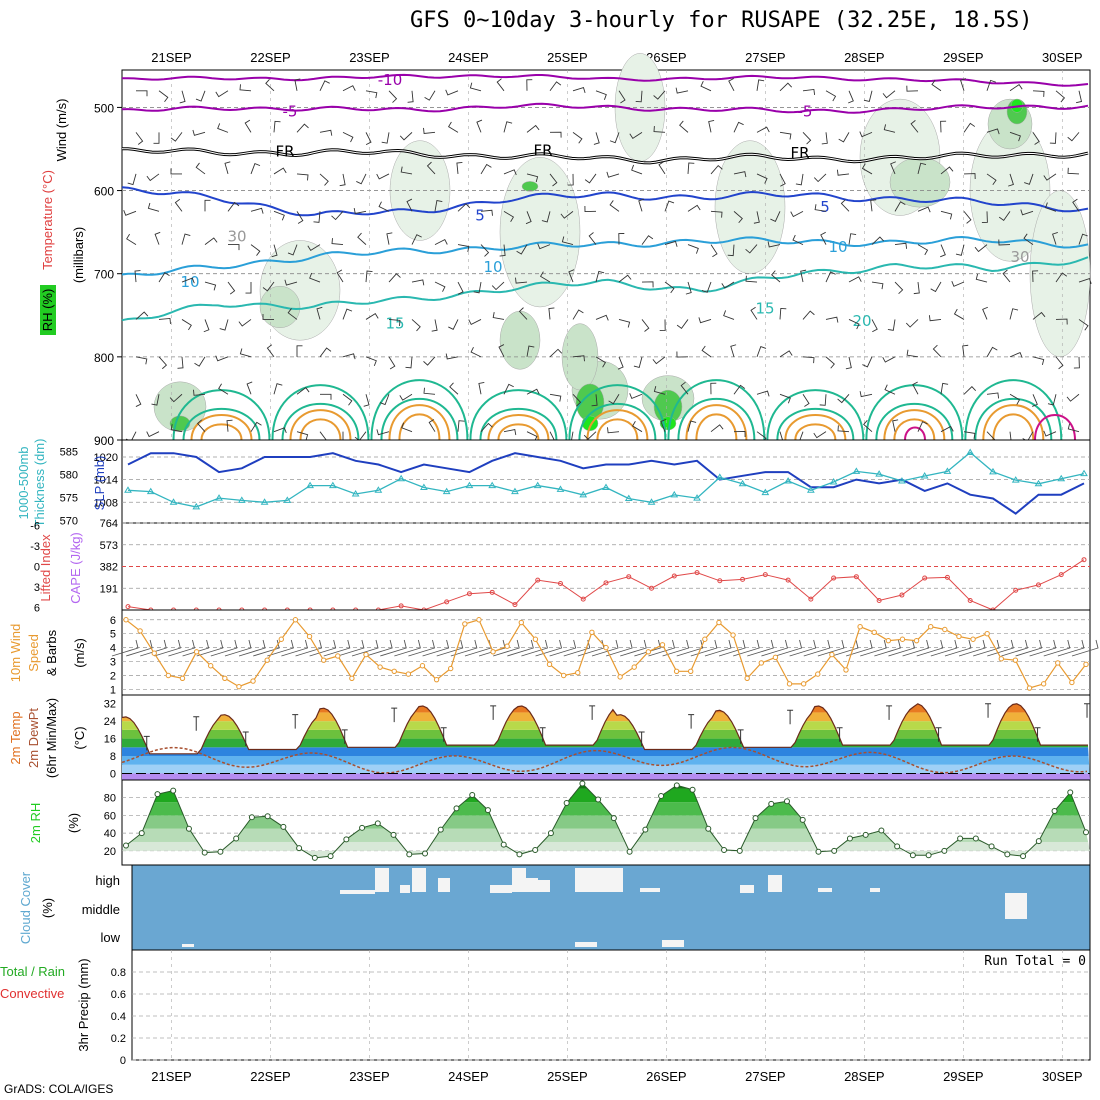  What do you see at coordinates (45, 568) in the screenshot?
I see `li-axis-label: Lifted Index` at bounding box center [45, 568].